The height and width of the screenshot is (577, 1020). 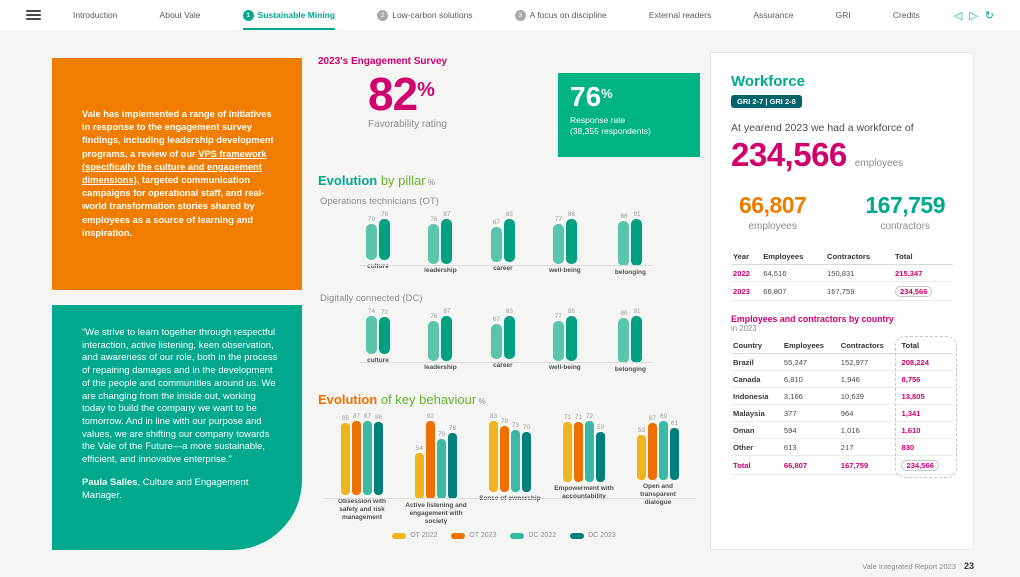 What do you see at coordinates (425, 15) in the screenshot?
I see `nav-tab-low-carbon-solutions: 2 Low-carbon solutions` at bounding box center [425, 15].